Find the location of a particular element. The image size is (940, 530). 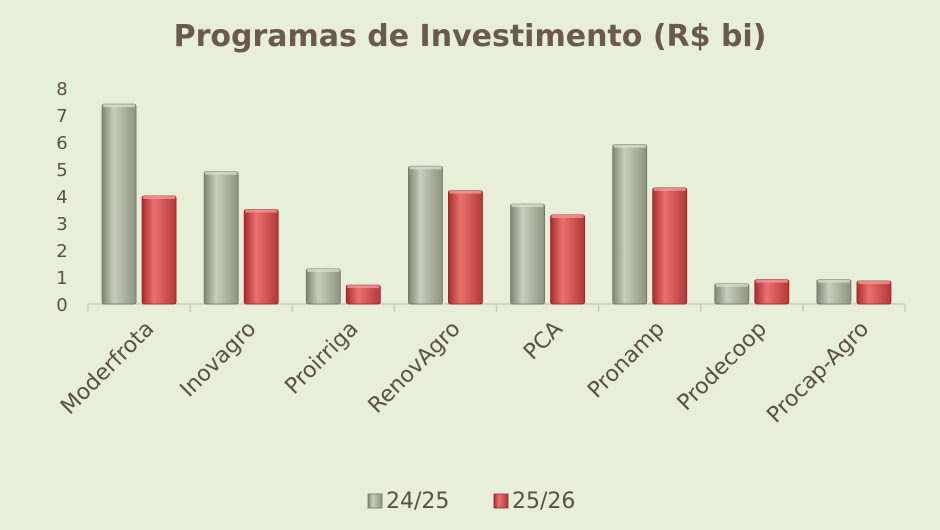

x-axis is located at coordinates (496, 307).